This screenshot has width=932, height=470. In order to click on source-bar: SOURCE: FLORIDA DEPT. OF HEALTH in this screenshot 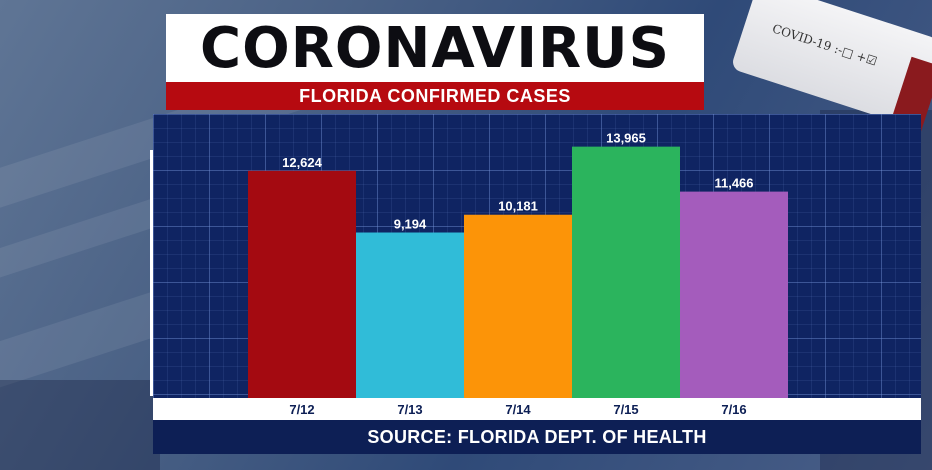, I will do `click(537, 437)`.